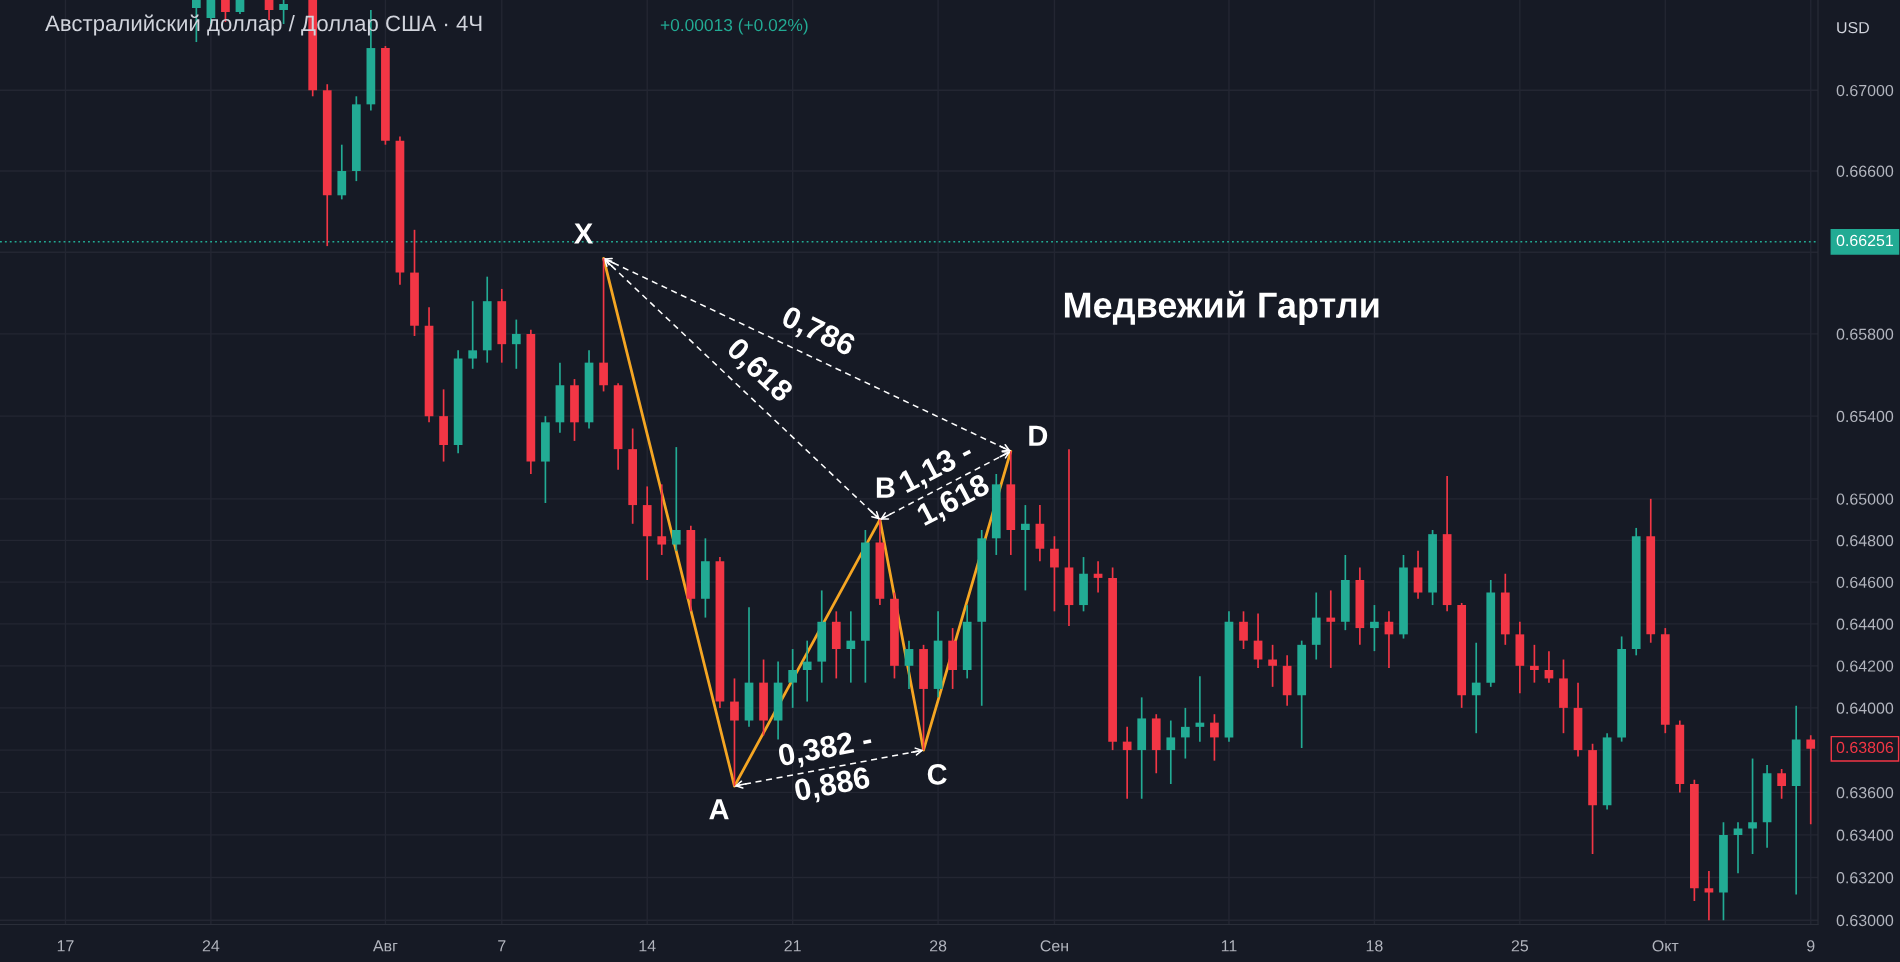 The height and width of the screenshot is (962, 1900). What do you see at coordinates (1865, 416) in the screenshot?
I see `y-tick-label: 0.65400` at bounding box center [1865, 416].